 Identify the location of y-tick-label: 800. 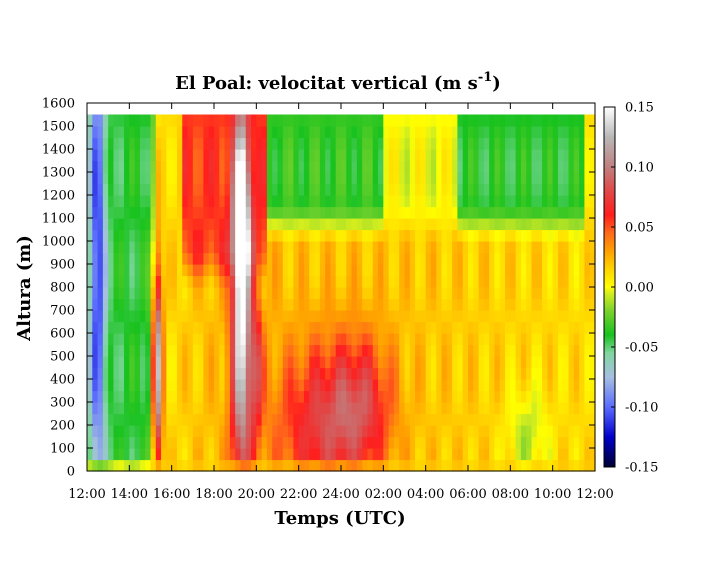
(62, 288).